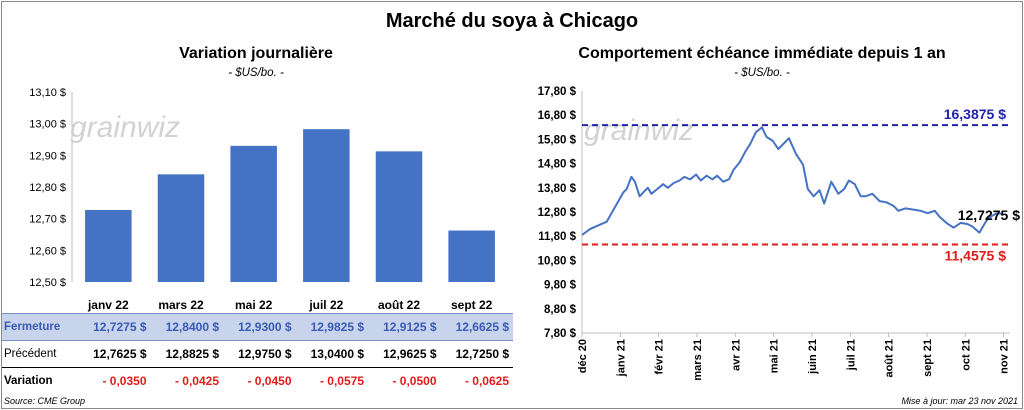 The height and width of the screenshot is (410, 1024). What do you see at coordinates (331, 381) in the screenshot?
I see `table-cell: - 0,0575` at bounding box center [331, 381].